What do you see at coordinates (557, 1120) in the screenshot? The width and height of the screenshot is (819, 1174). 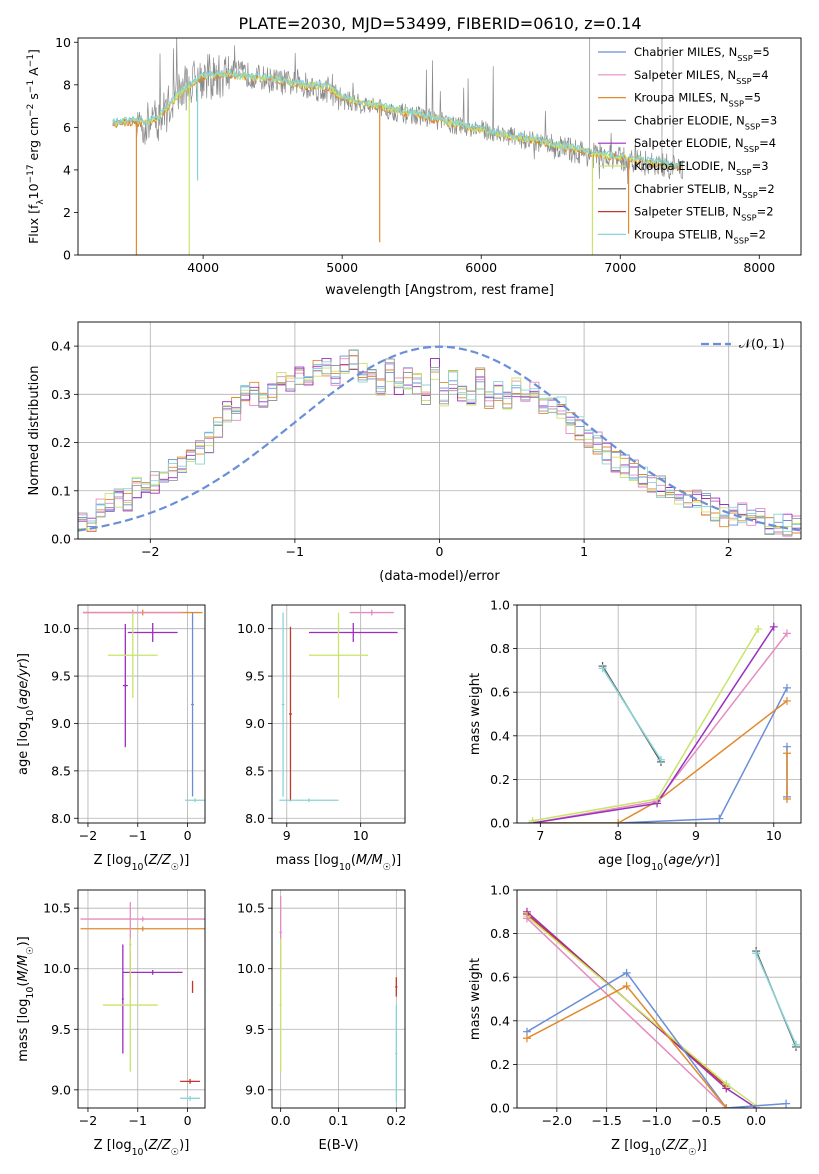 I see `x-tick-label: −2.0` at bounding box center [557, 1120].